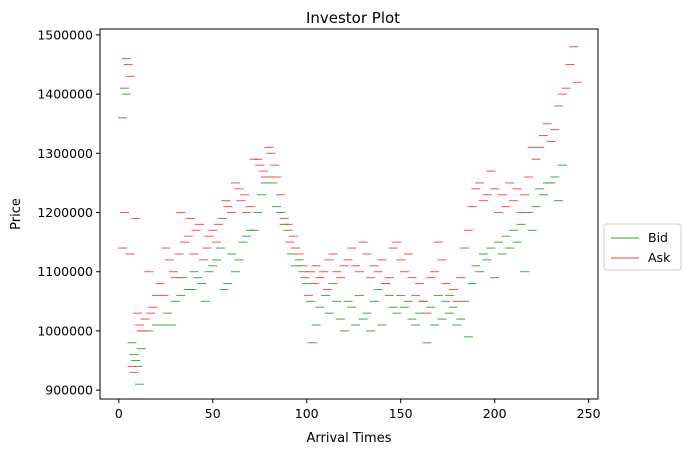  I want to click on x-tick-label: 150, so click(401, 413).